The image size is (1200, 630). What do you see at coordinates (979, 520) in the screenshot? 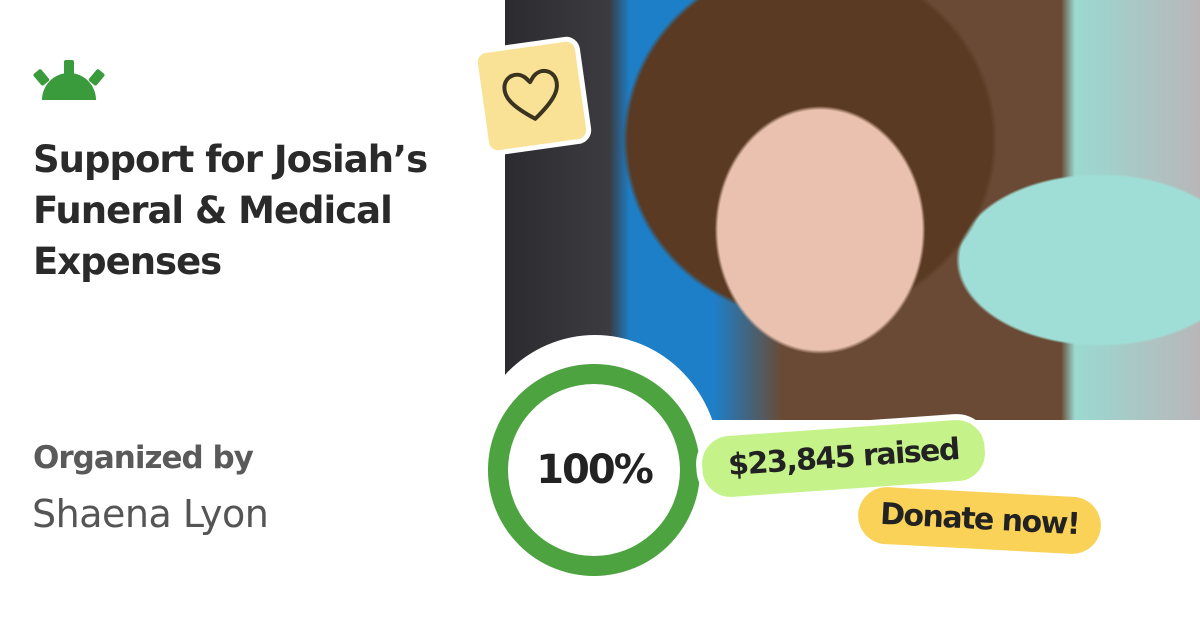
I see `donate-now-button: Donate now!` at bounding box center [979, 520].